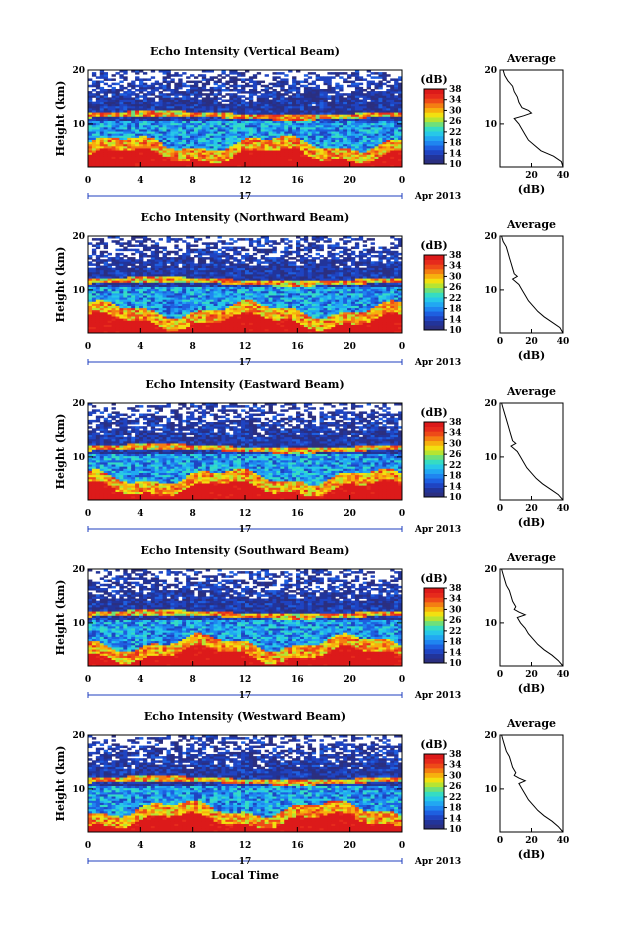 The width and height of the screenshot is (619, 929). What do you see at coordinates (245, 119) in the screenshot?
I see `heatmap-cells` at bounding box center [245, 119].